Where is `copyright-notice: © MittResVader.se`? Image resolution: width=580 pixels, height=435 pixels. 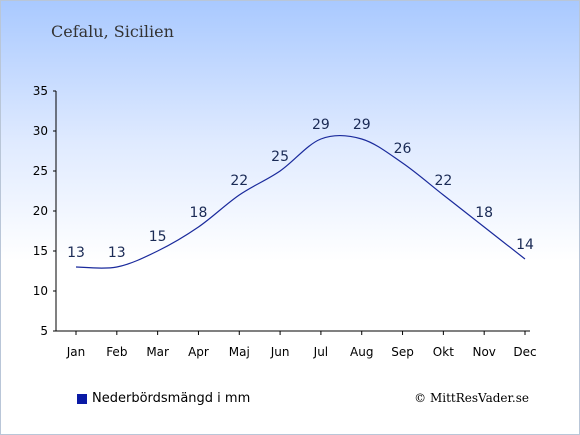 copyright-notice: © MittResVader.se is located at coordinates (471, 398).